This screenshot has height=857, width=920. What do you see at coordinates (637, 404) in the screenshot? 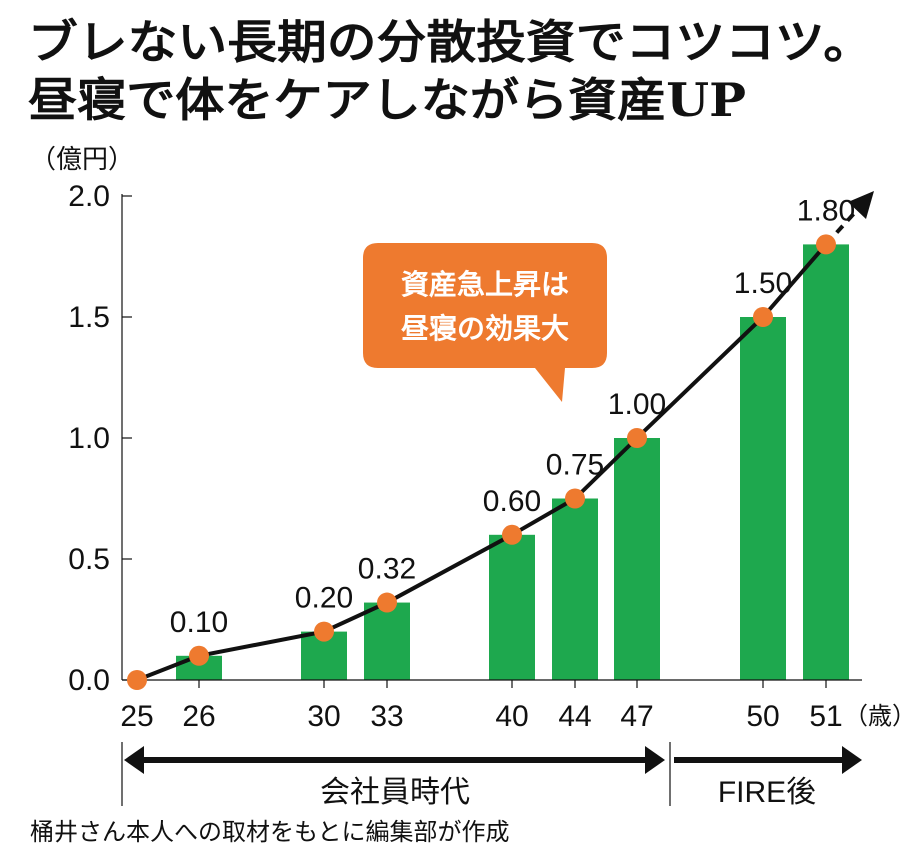
I see `data-label-47: 1.00` at bounding box center [637, 404].